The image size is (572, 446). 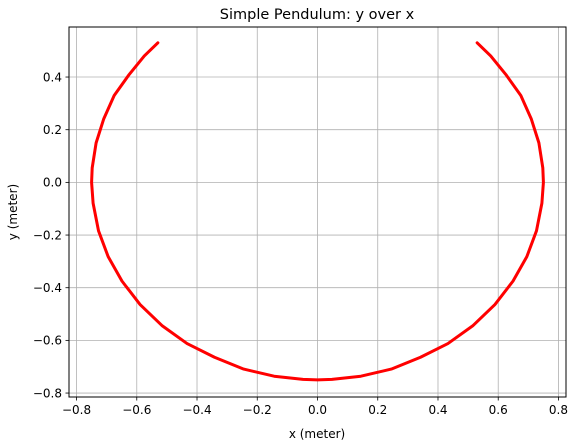 I want to click on x-tick-label: −0.6, so click(x=136, y=410).